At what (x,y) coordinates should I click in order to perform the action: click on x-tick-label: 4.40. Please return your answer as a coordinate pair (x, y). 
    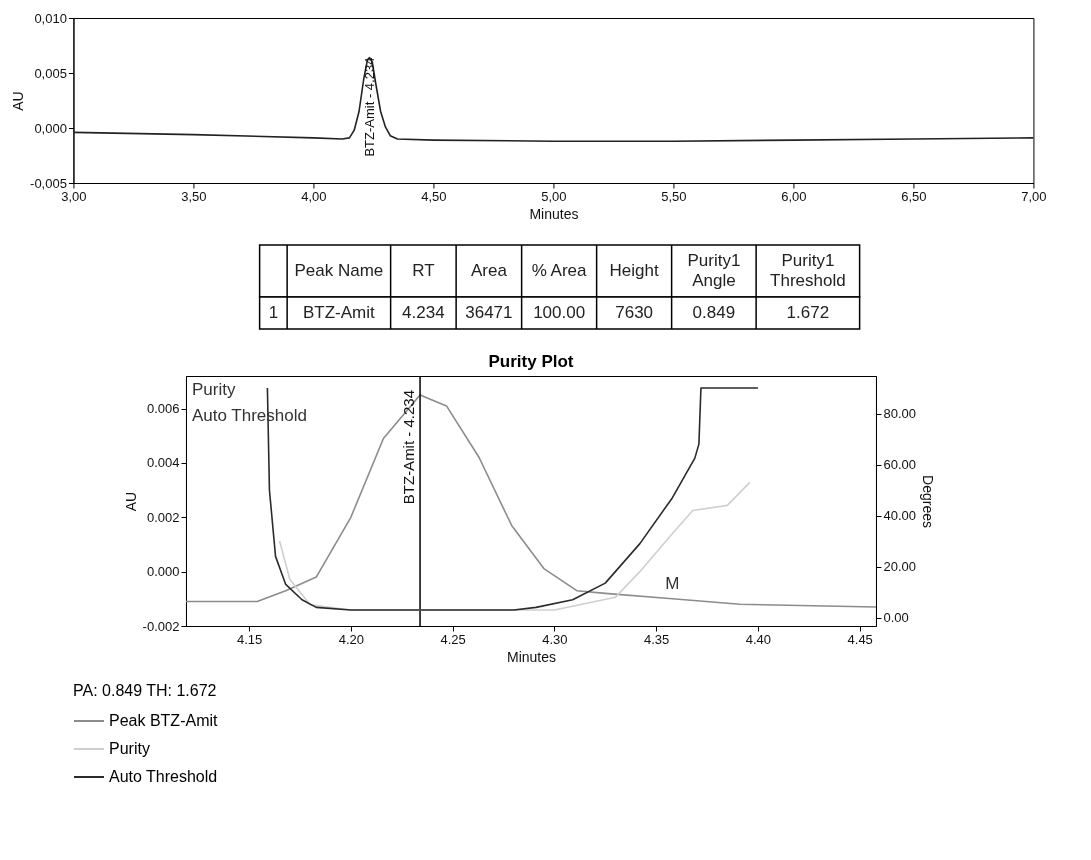
    Looking at the image, I should click on (758, 639).